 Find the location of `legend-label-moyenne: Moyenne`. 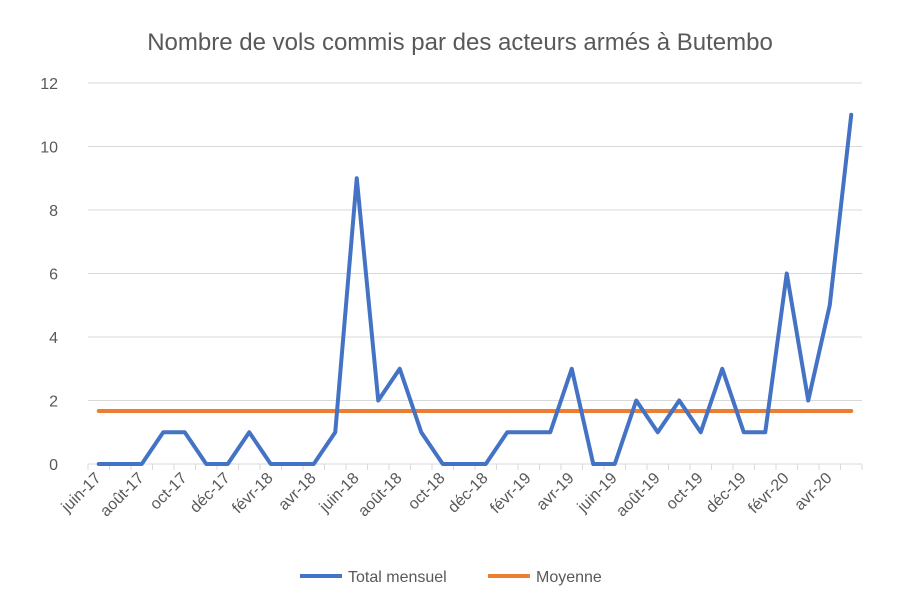

legend-label-moyenne: Moyenne is located at coordinates (569, 577).